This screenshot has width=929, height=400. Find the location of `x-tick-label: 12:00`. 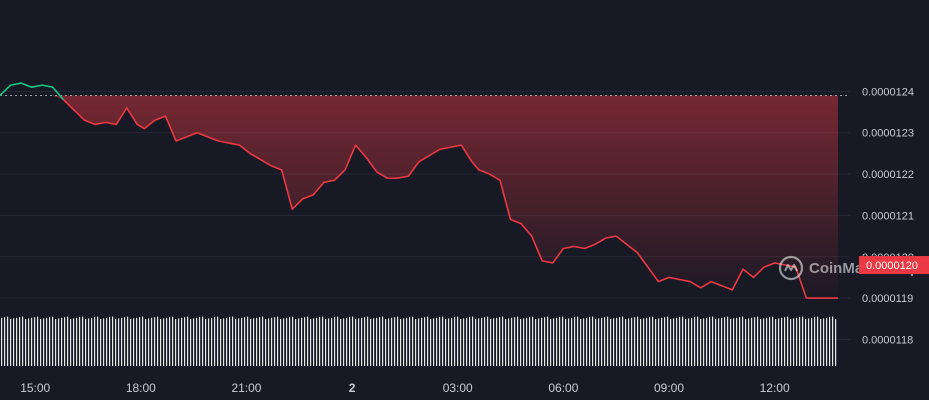

x-tick-label: 12:00 is located at coordinates (775, 388).